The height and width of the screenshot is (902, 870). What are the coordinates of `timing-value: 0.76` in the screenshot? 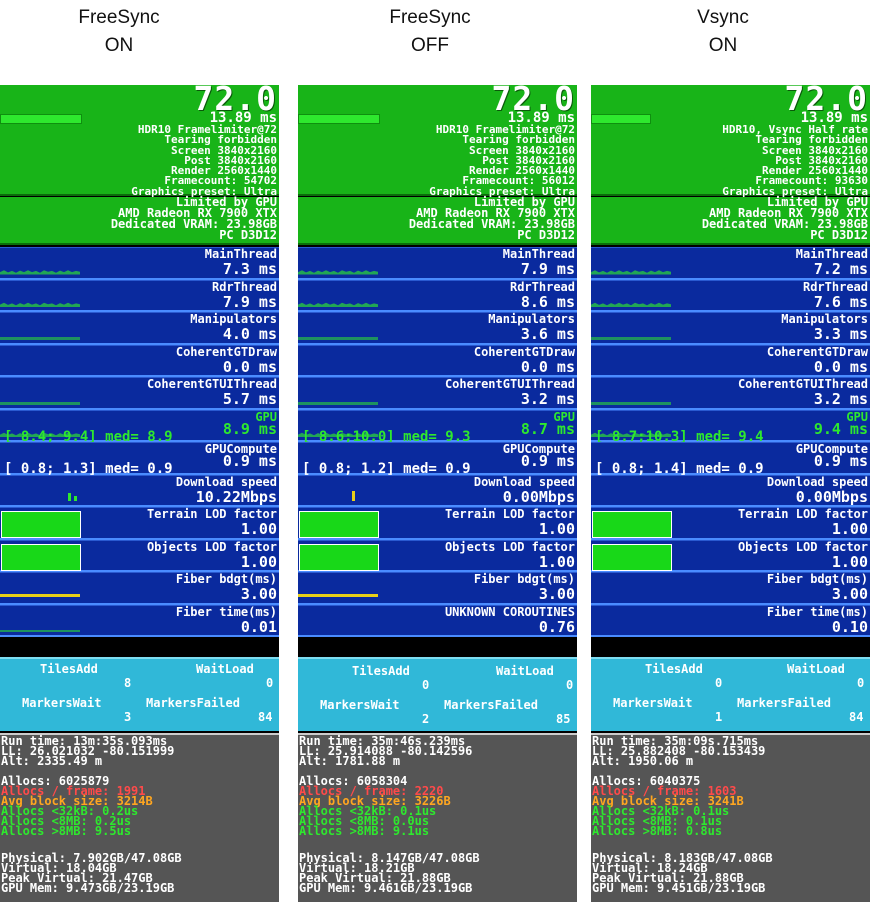 It's located at (556, 626).